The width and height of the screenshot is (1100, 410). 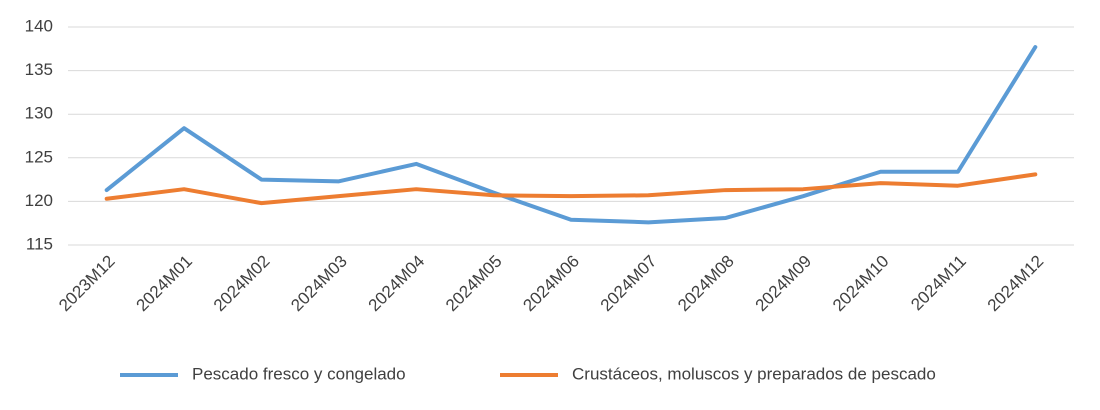 I want to click on y-tick-label: 140, so click(x=39, y=25).